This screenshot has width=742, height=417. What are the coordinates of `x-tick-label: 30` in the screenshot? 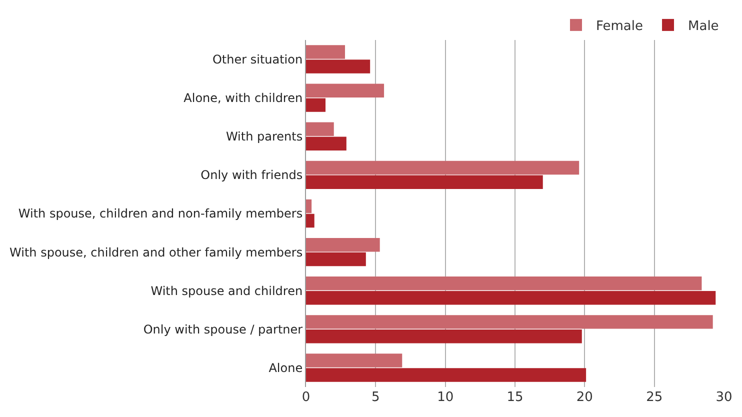 It's located at (724, 397).